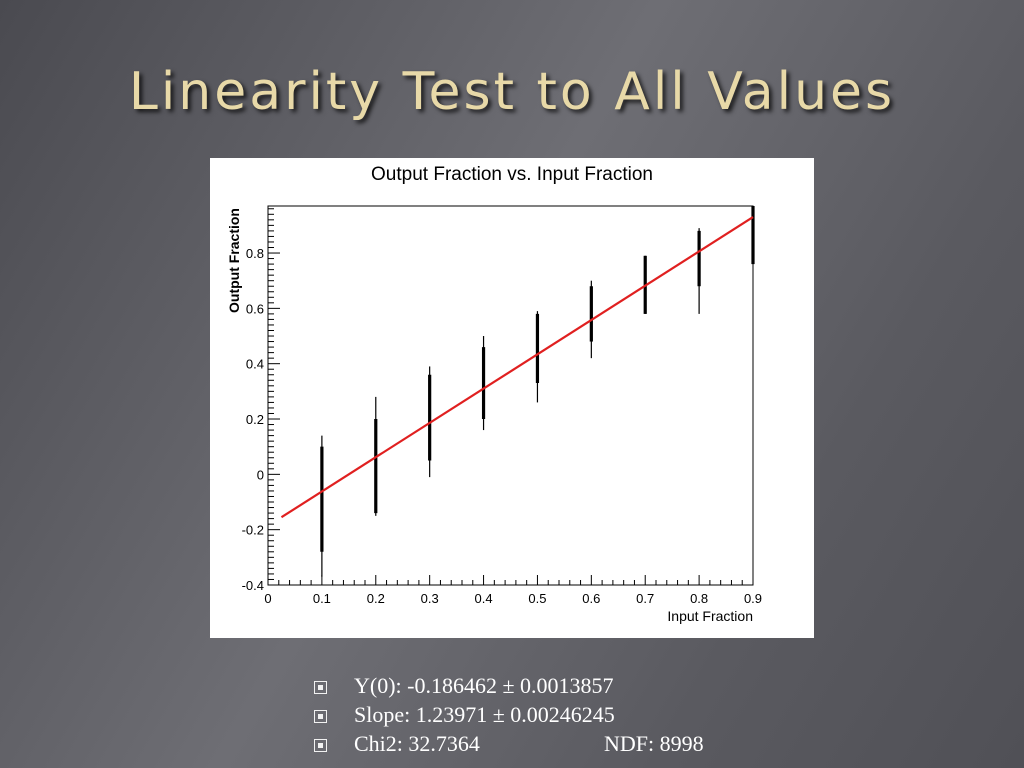 Image resolution: width=1024 pixels, height=768 pixels. I want to click on y-tick-label: 0.2, so click(255, 419).